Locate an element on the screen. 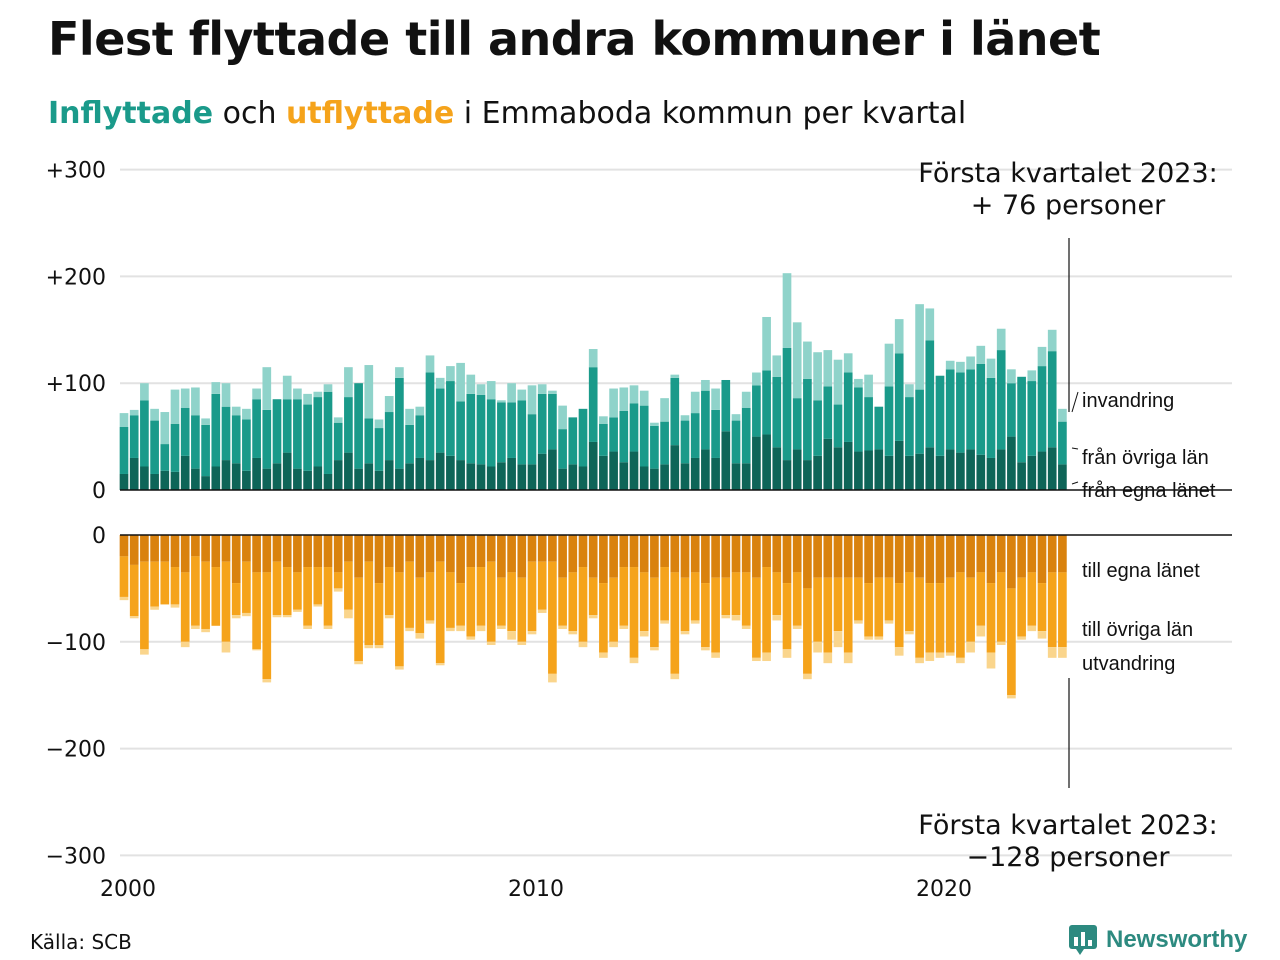 Image resolution: width=1280 pixels, height=960 pixels. brand-name: Newsworthy is located at coordinates (1177, 939).